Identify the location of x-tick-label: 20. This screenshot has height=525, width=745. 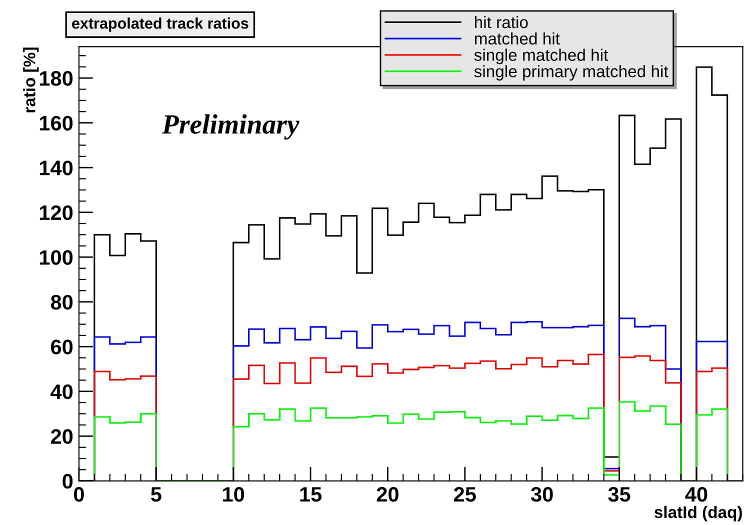
(387, 494).